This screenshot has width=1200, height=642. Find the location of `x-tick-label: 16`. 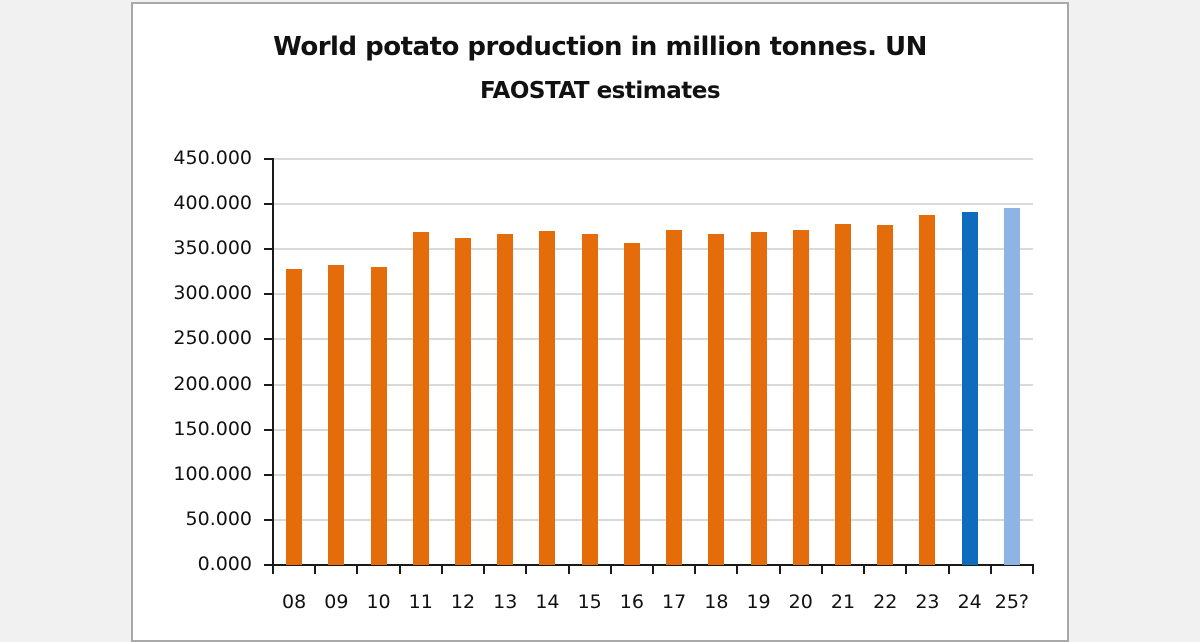

x-tick-label: 16 is located at coordinates (631, 602).